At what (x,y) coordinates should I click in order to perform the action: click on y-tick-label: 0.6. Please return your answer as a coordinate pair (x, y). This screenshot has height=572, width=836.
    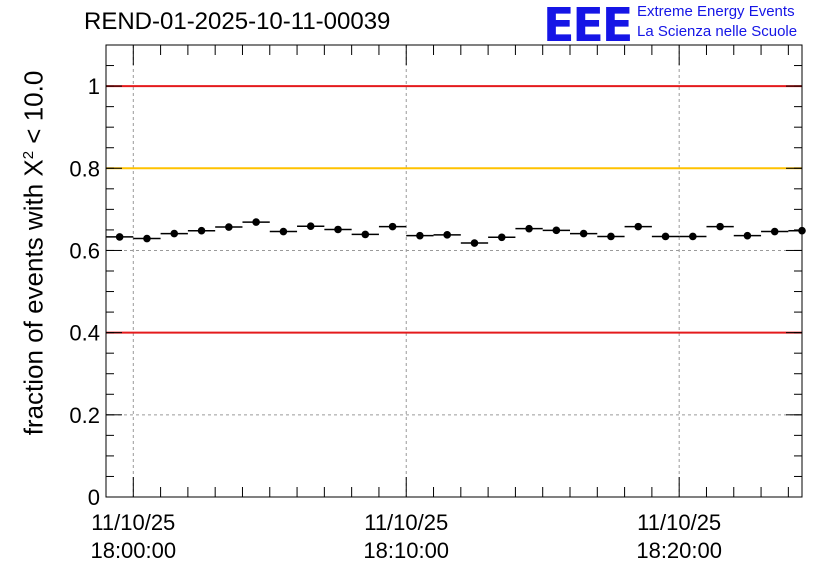
    Looking at the image, I should click on (84, 250).